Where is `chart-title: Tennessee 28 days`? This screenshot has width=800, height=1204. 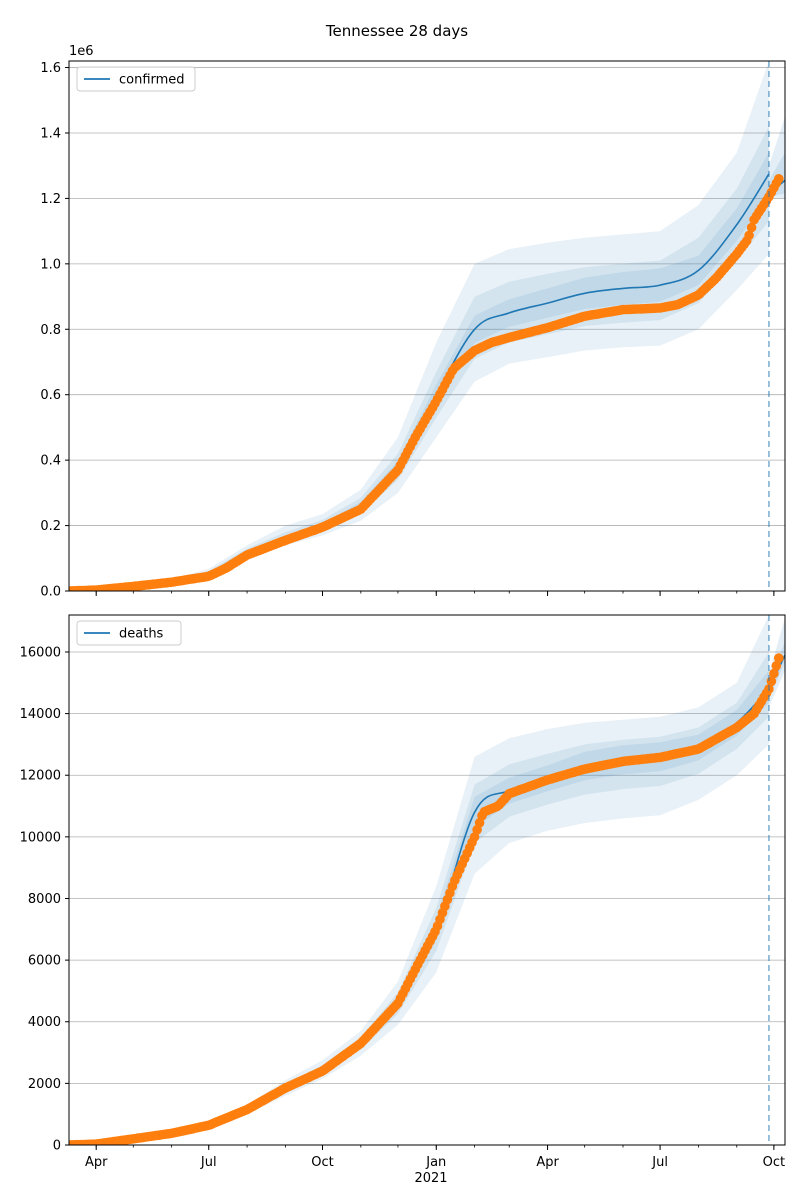 chart-title: Tennessee 28 days is located at coordinates (396, 31).